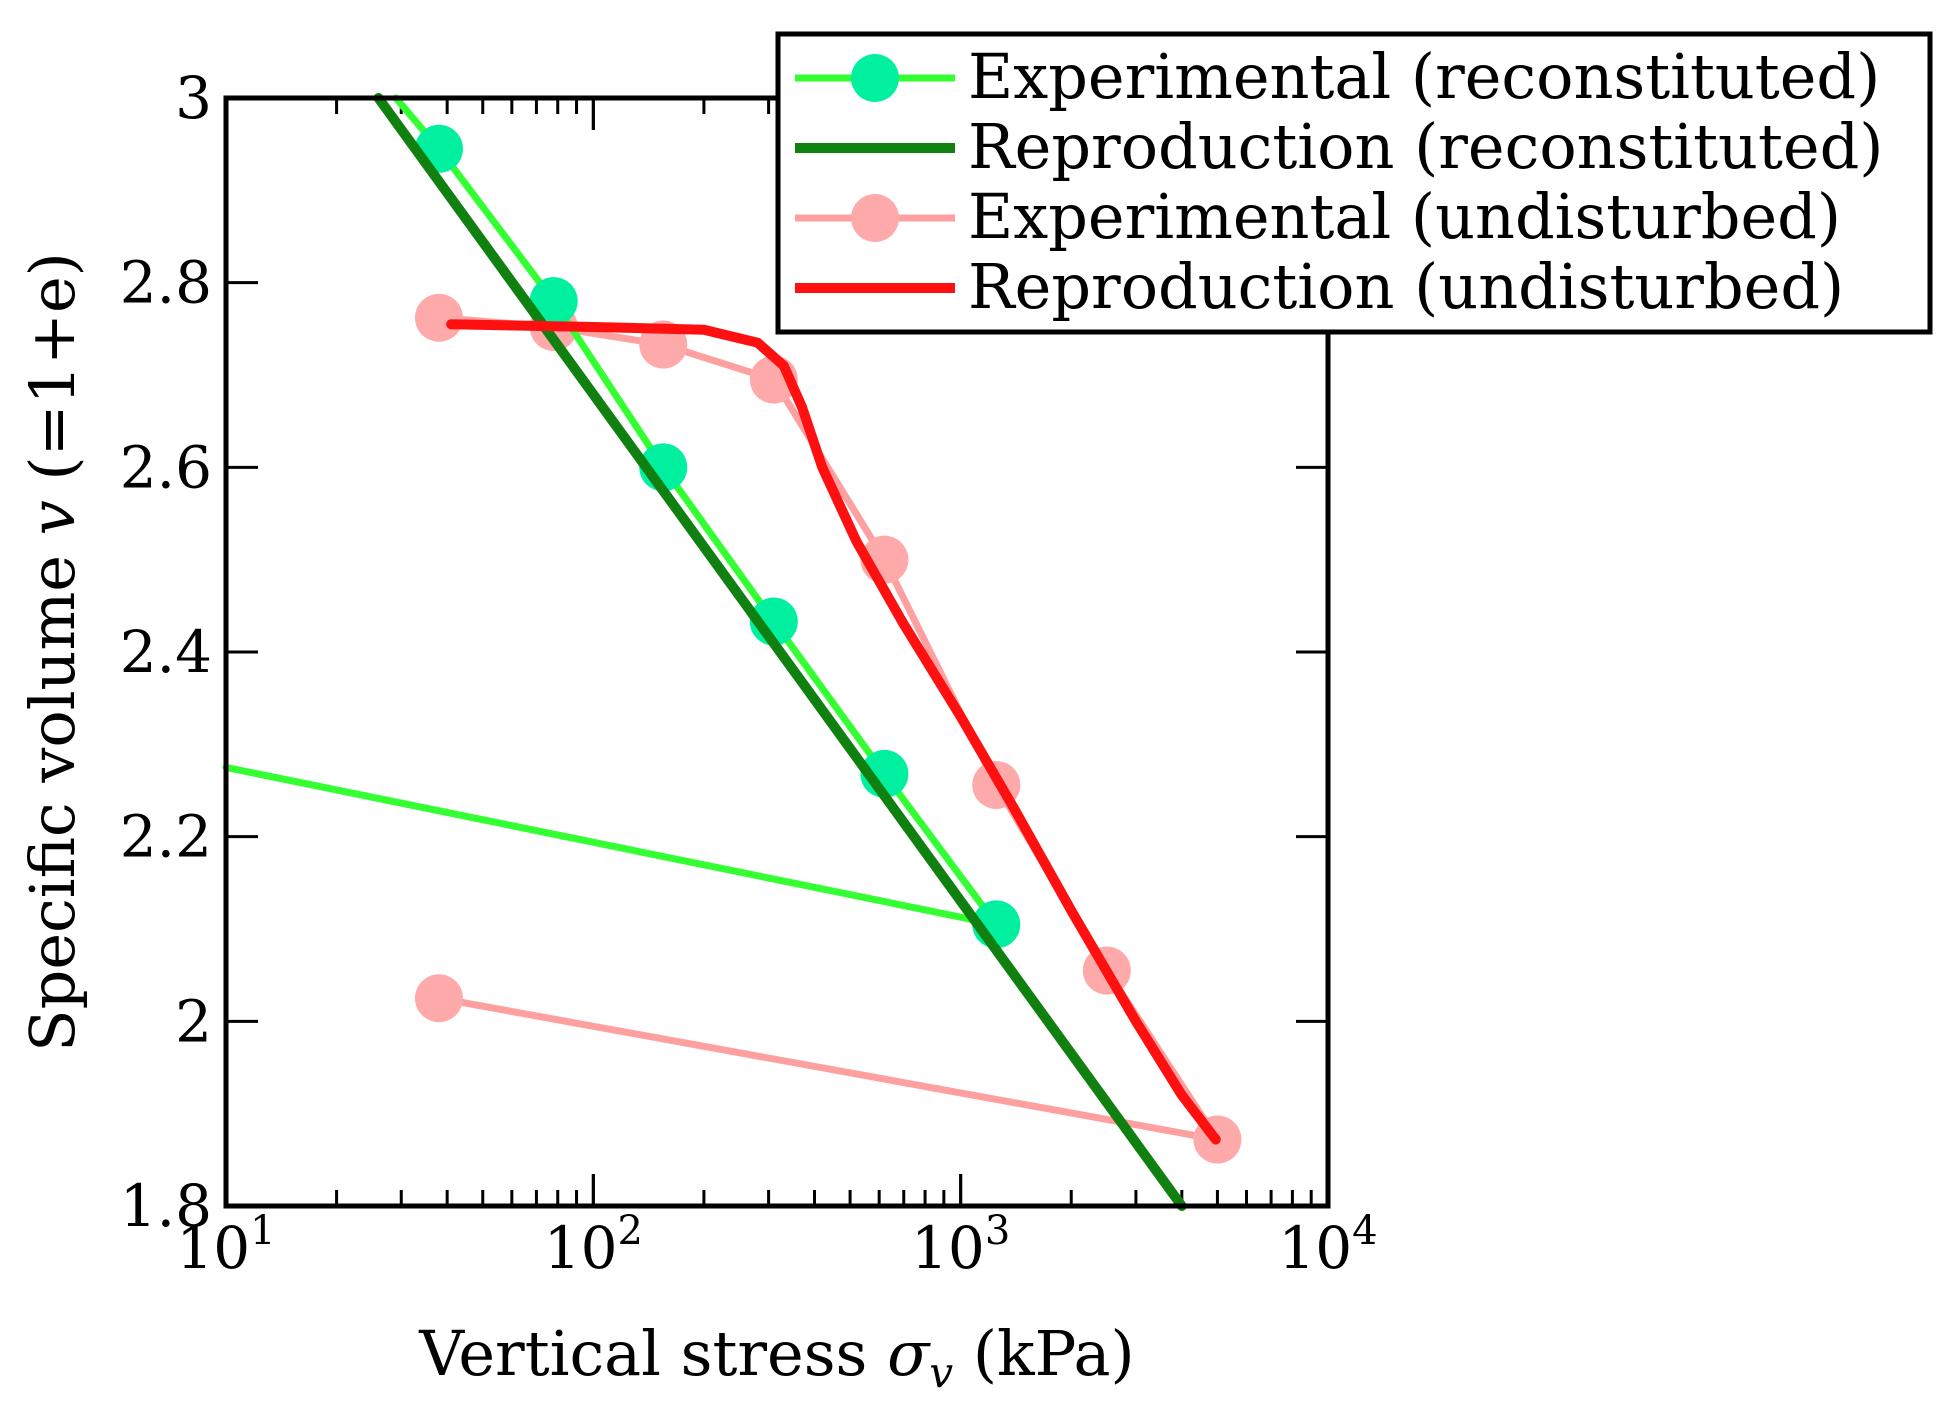 The width and height of the screenshot is (1951, 1408). I want to click on y-axis-title: Specific volume v (=1+e), so click(52, 652).